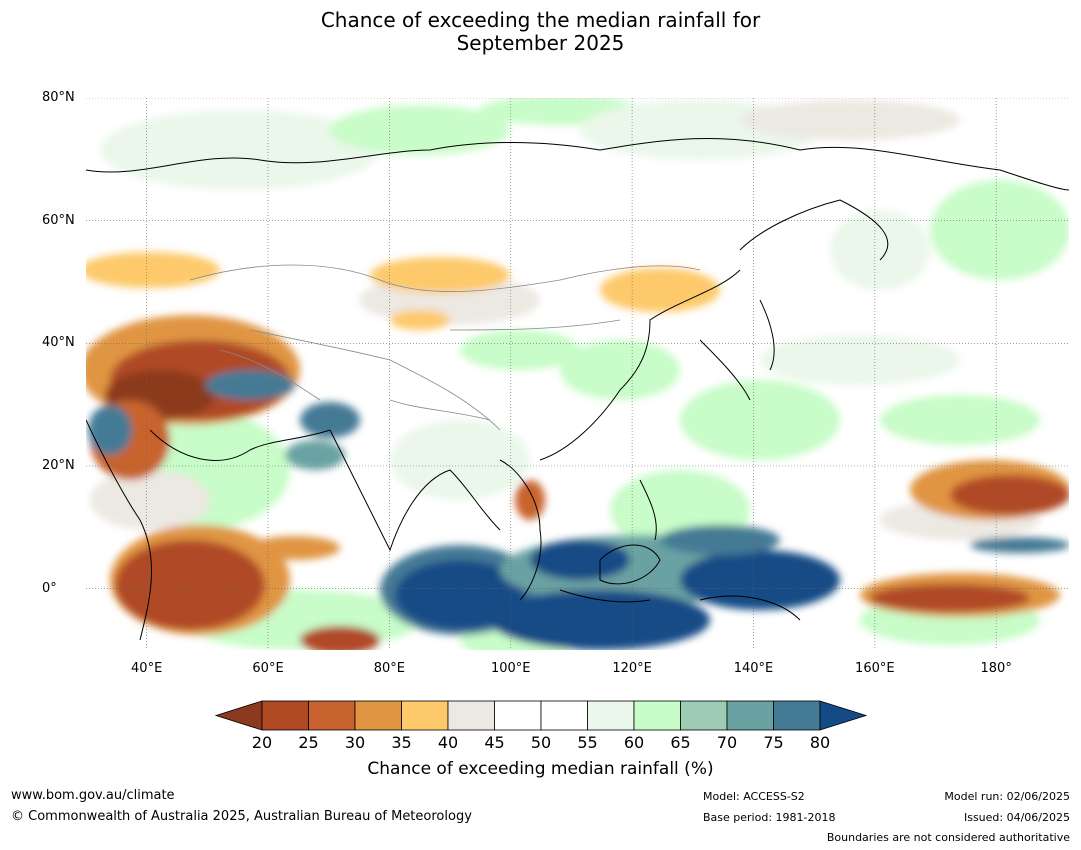  I want to click on colorbar-high-arrow, so click(843, 715).